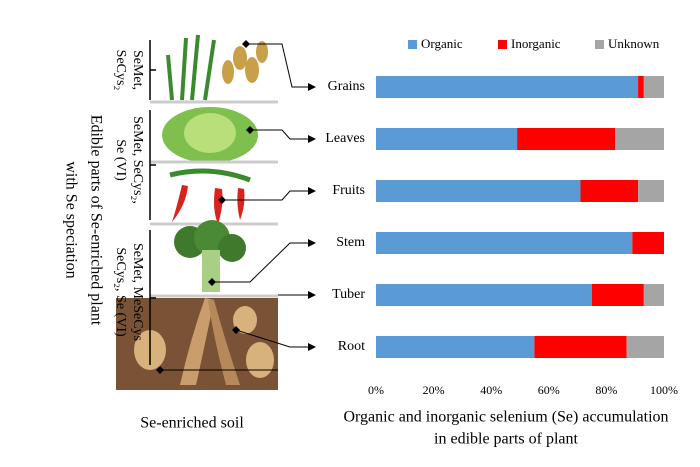 The image size is (700, 467). Describe the element at coordinates (346, 86) in the screenshot. I see `y-tick-label: Grains` at that location.